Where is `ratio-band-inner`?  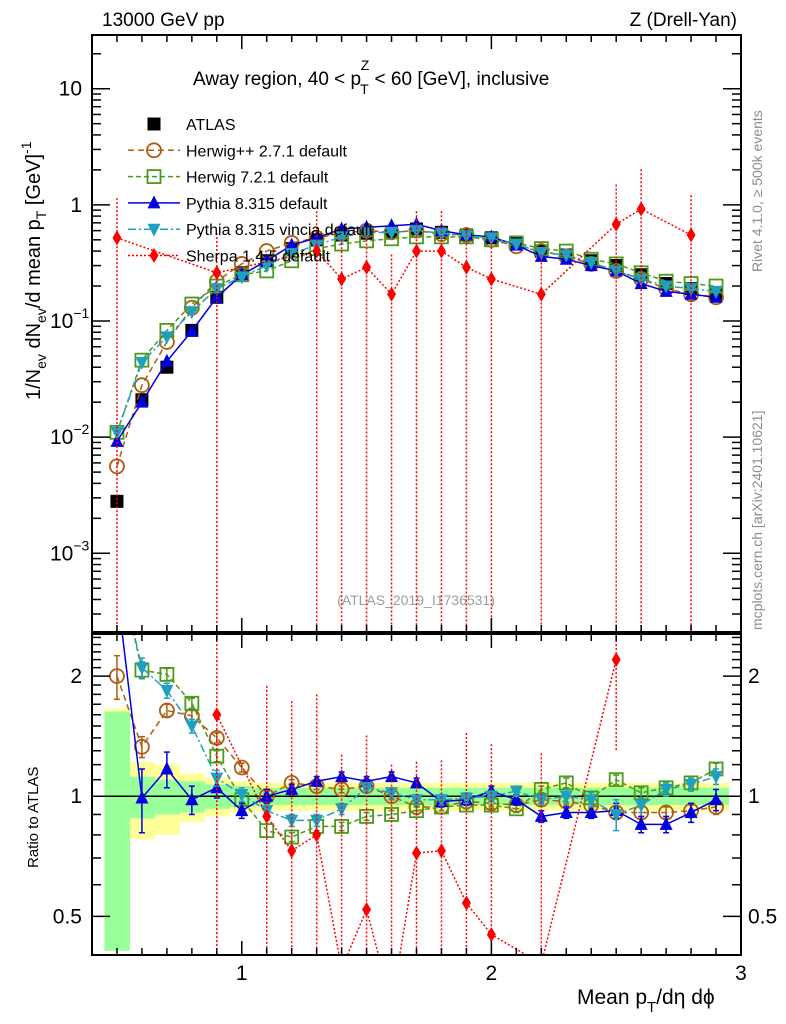
ratio-band-inner is located at coordinates (117, 831).